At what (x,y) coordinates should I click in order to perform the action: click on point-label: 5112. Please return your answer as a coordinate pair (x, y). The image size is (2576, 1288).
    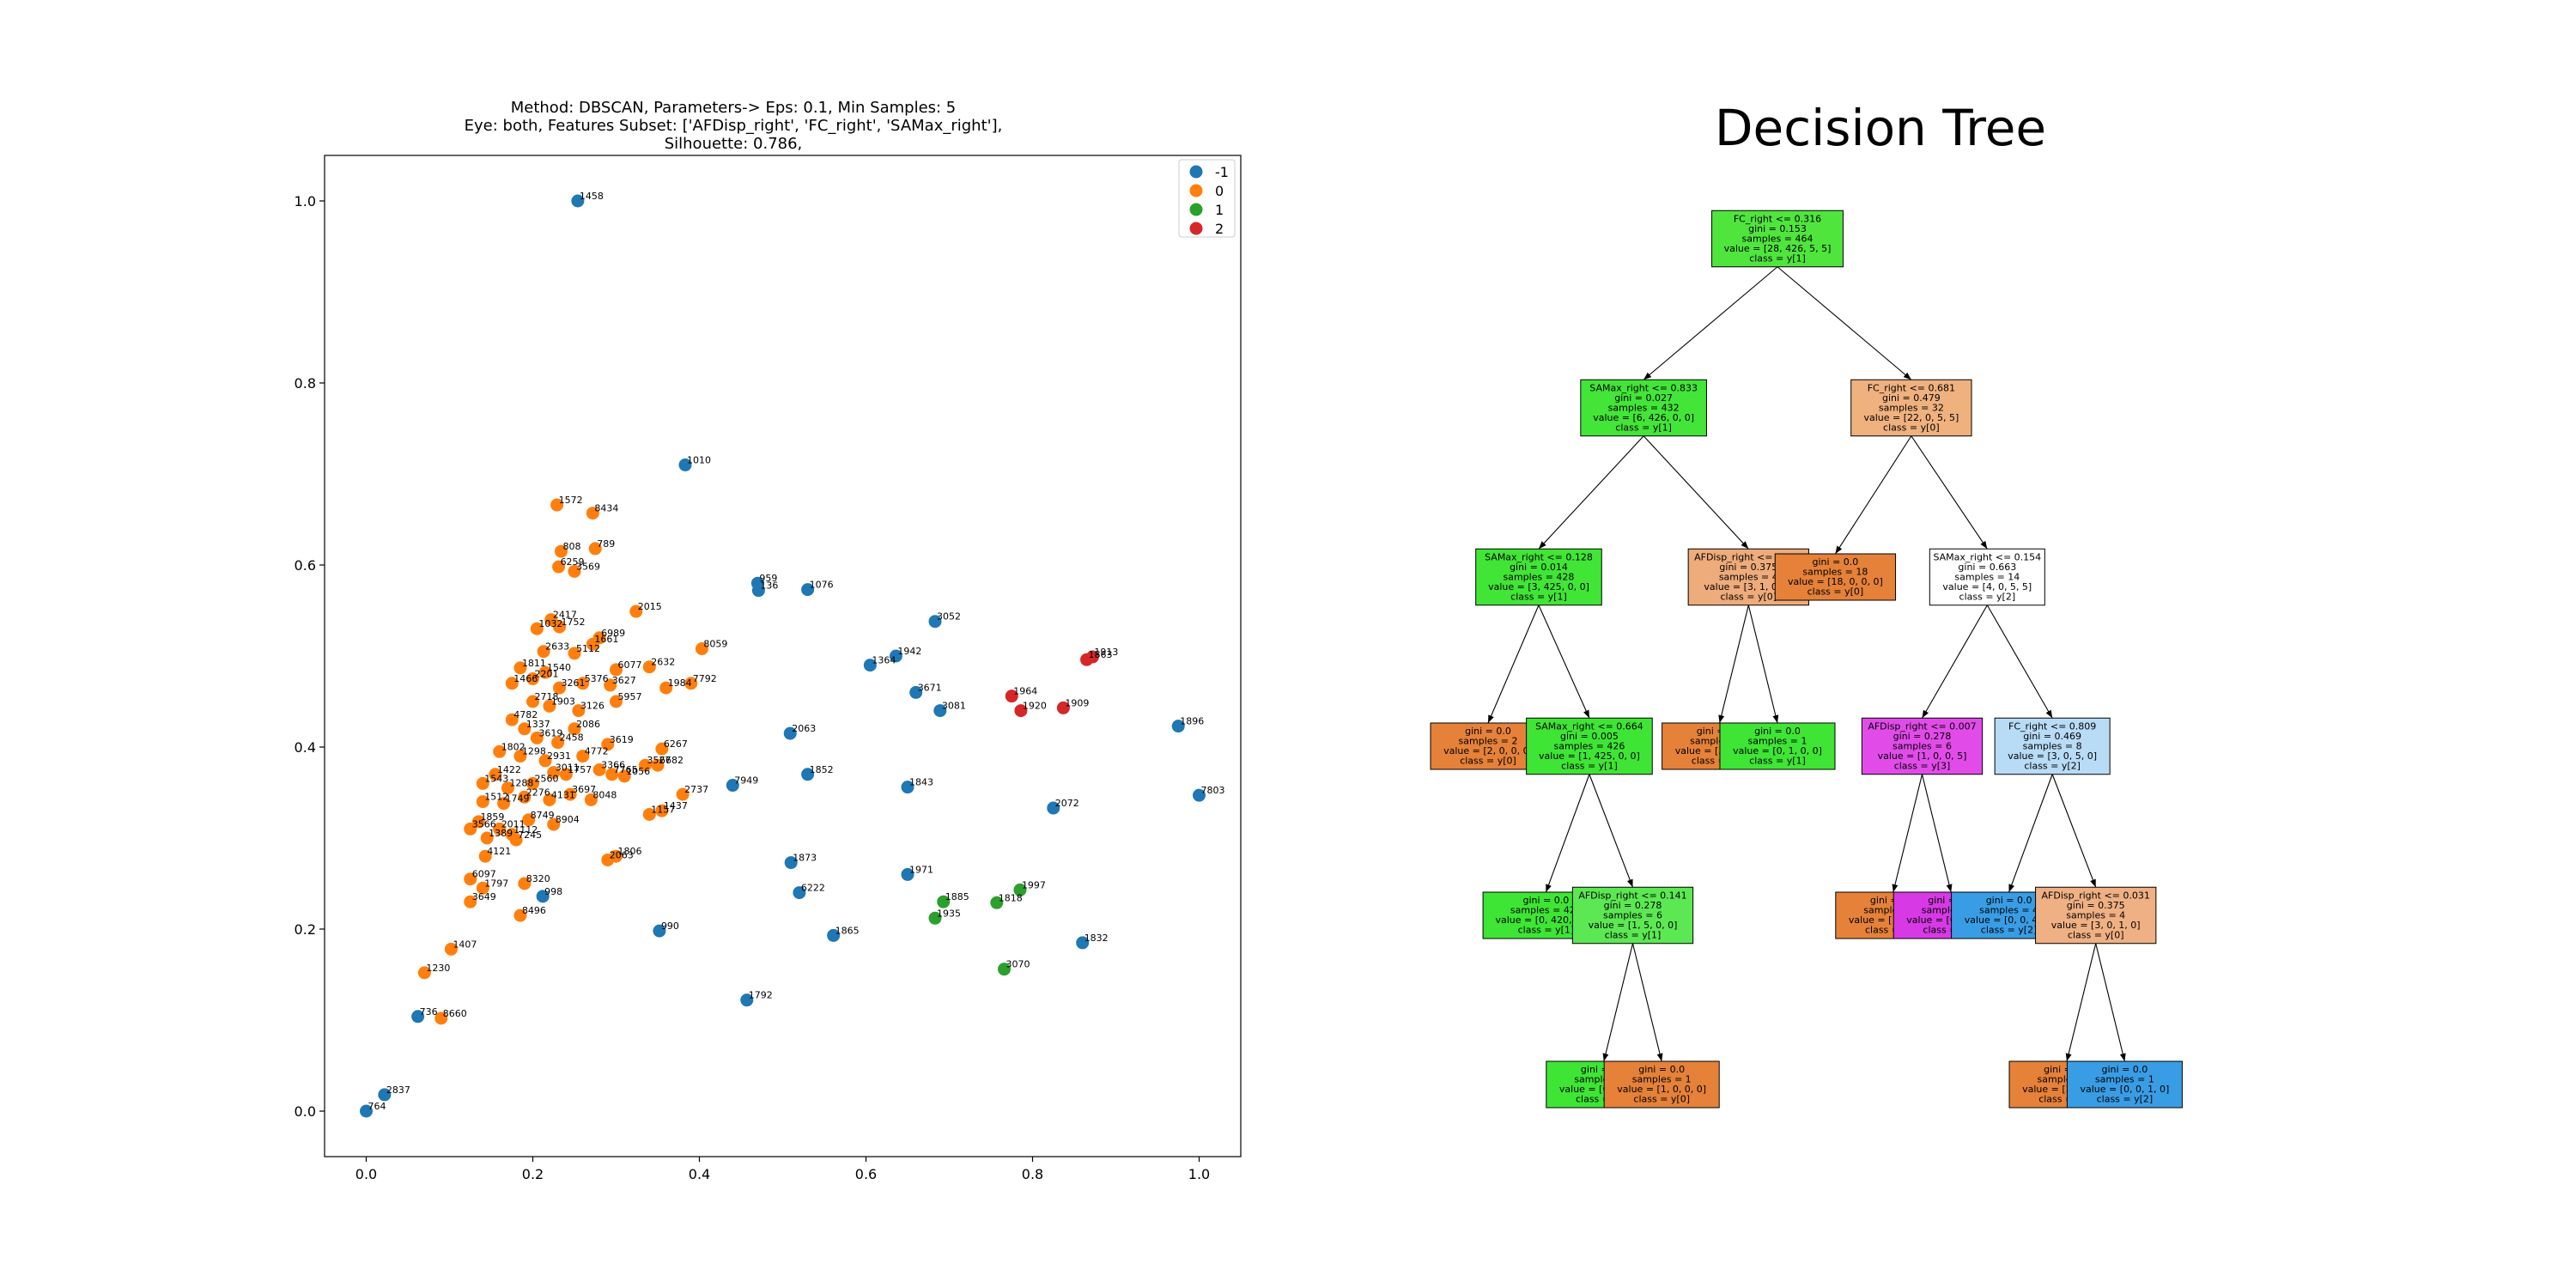
    Looking at the image, I should click on (588, 649).